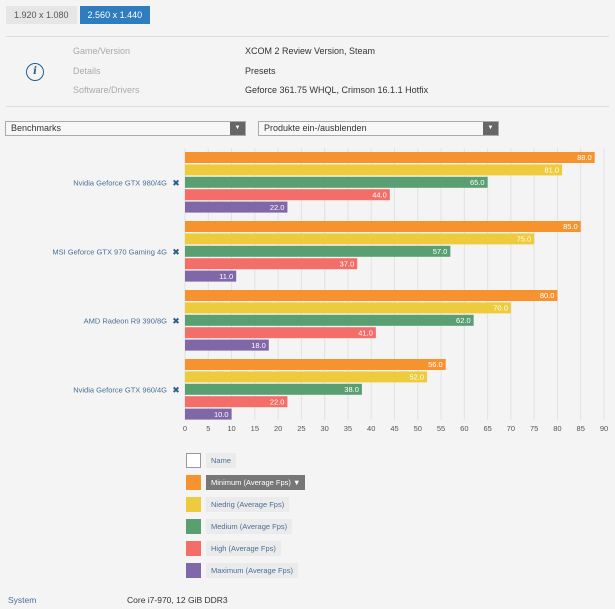 The image size is (615, 609). Describe the element at coordinates (22, 600) in the screenshot. I see `system-label: System` at that location.